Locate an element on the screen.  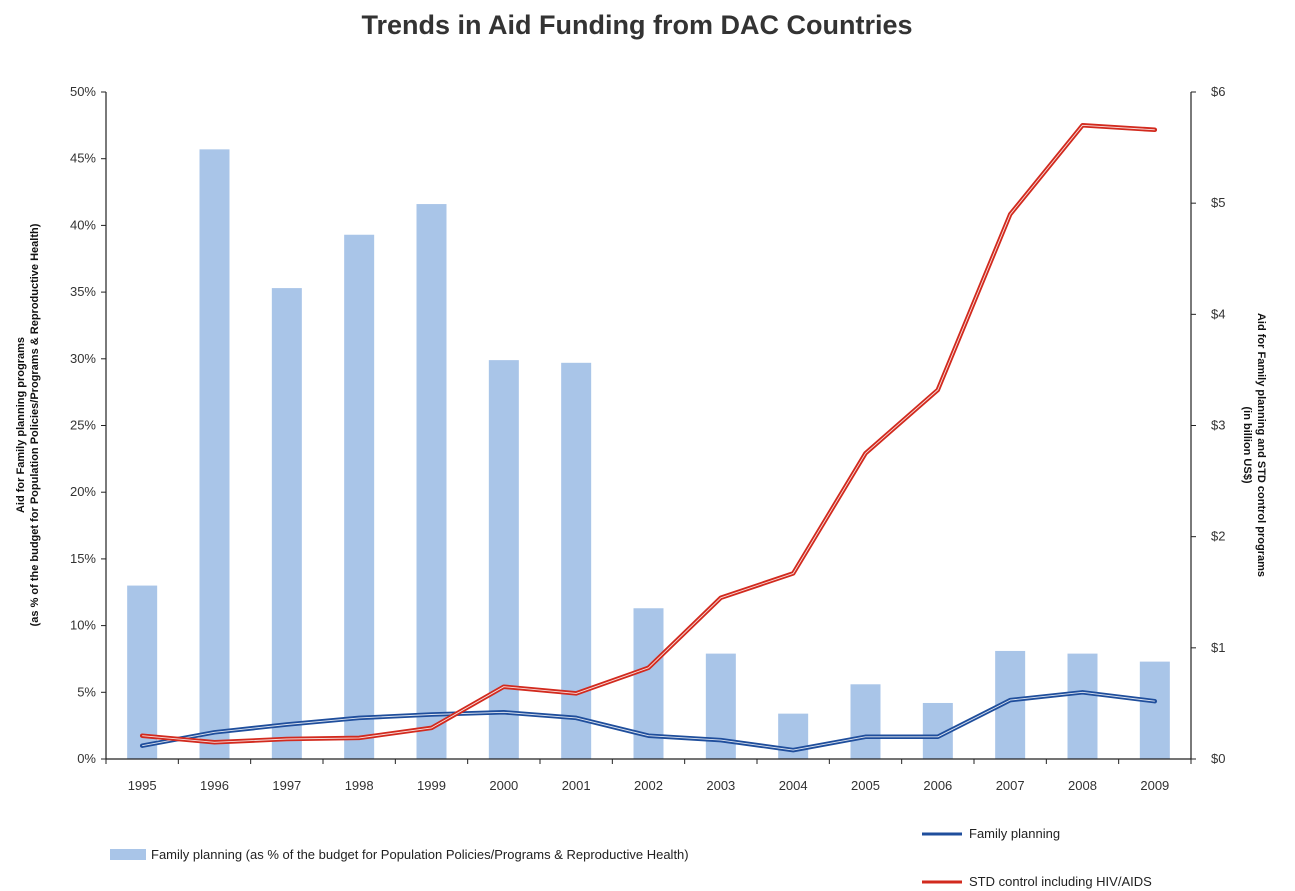
x-tick-label: 2005 is located at coordinates (865, 785).